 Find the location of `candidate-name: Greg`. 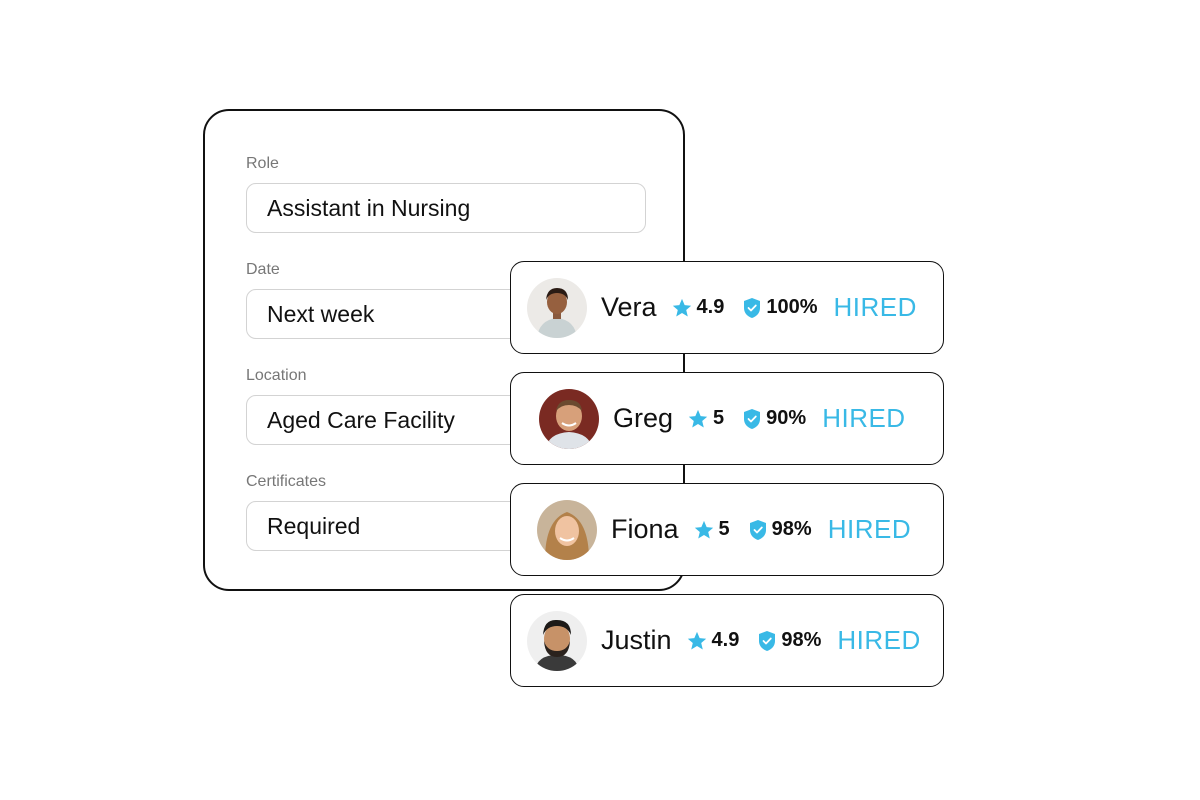

candidate-name: Greg is located at coordinates (643, 418).